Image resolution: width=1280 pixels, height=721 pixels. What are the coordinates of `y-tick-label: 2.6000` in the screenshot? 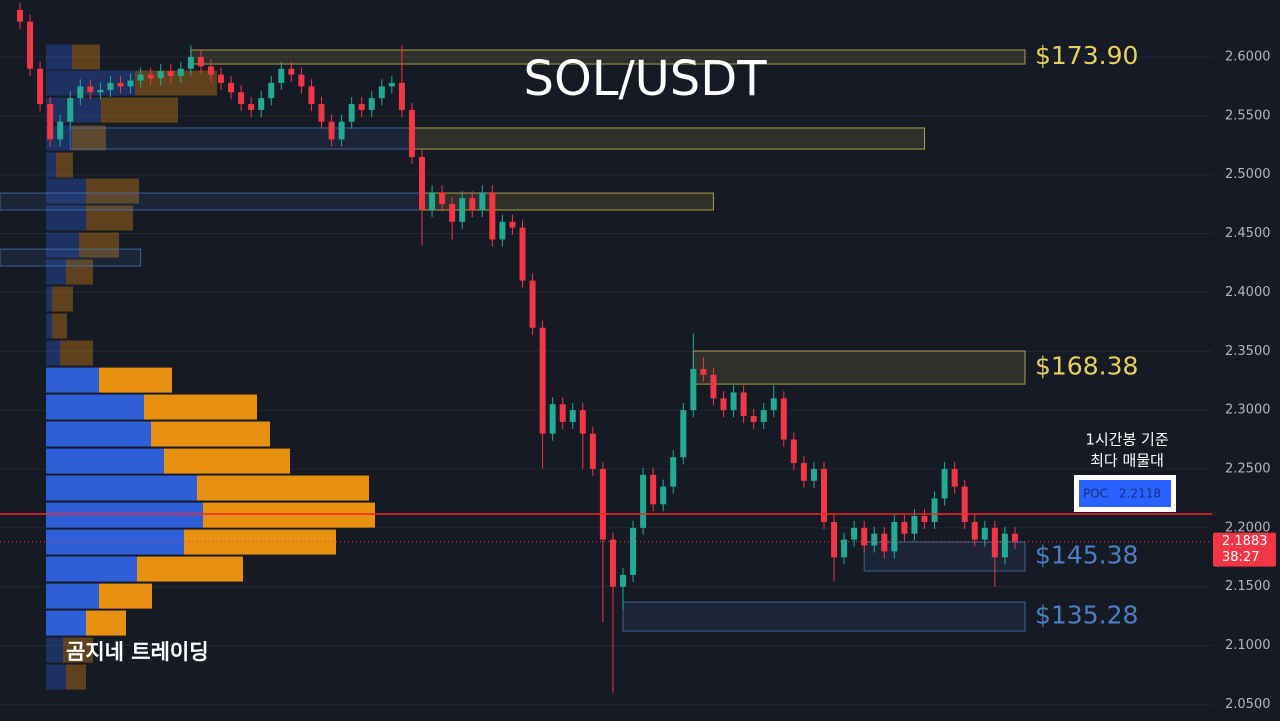 It's located at (1248, 56).